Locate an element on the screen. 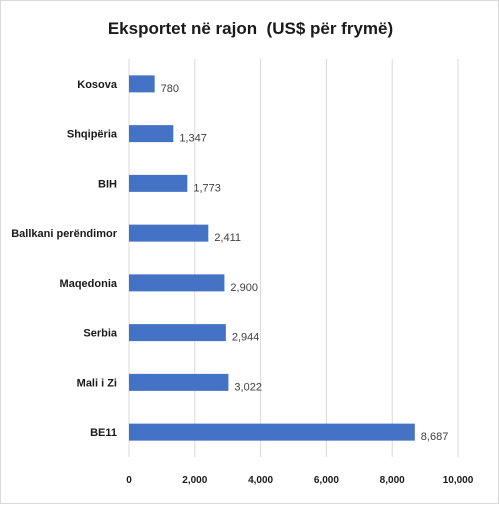 The width and height of the screenshot is (499, 505). category-label: Shqipëria is located at coordinates (92, 135).